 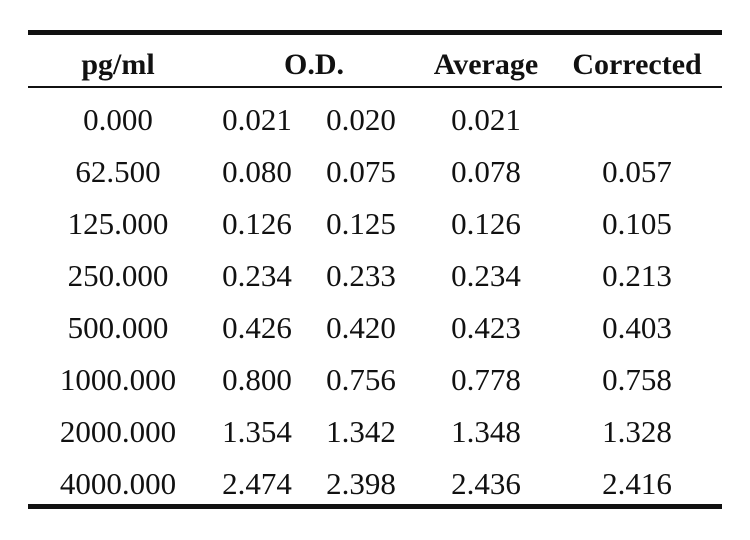 What do you see at coordinates (257, 379) in the screenshot?
I see `cell-od-1: 0.800` at bounding box center [257, 379].